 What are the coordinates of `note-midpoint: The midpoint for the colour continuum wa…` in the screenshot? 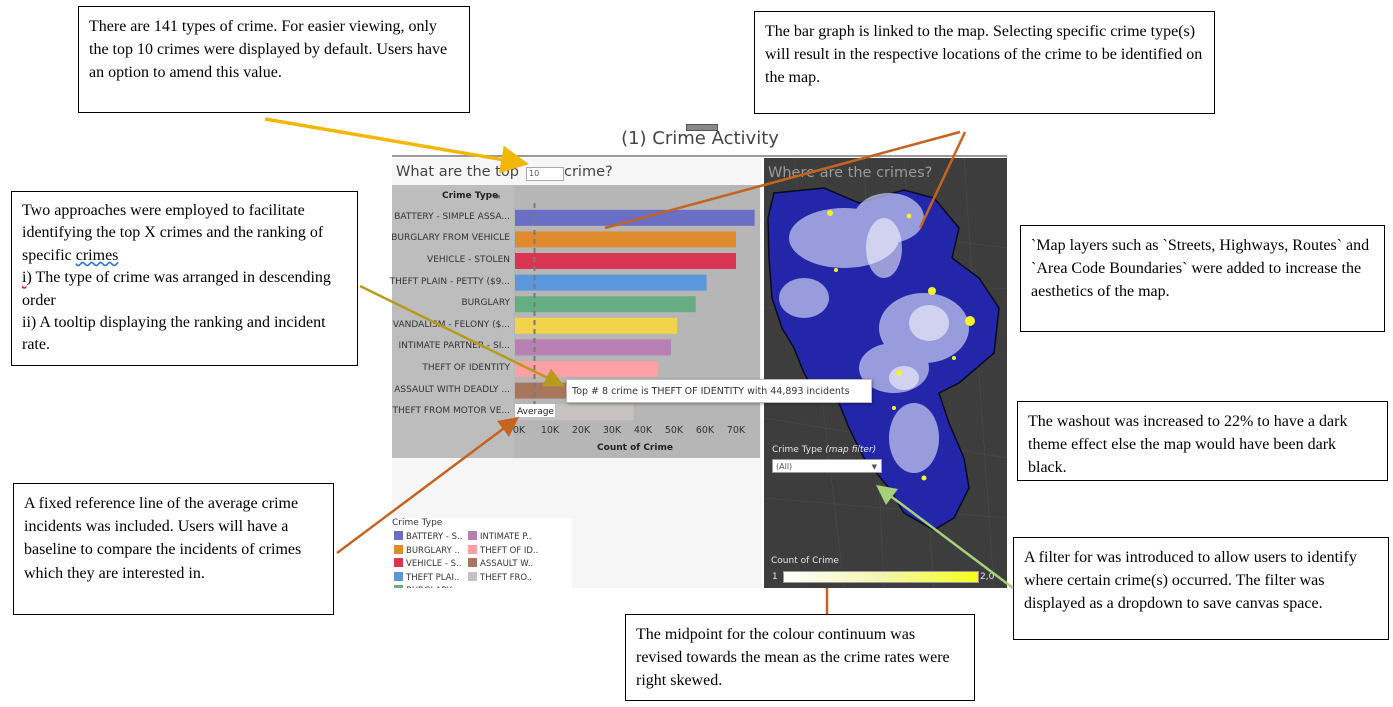 It's located at (800, 657).